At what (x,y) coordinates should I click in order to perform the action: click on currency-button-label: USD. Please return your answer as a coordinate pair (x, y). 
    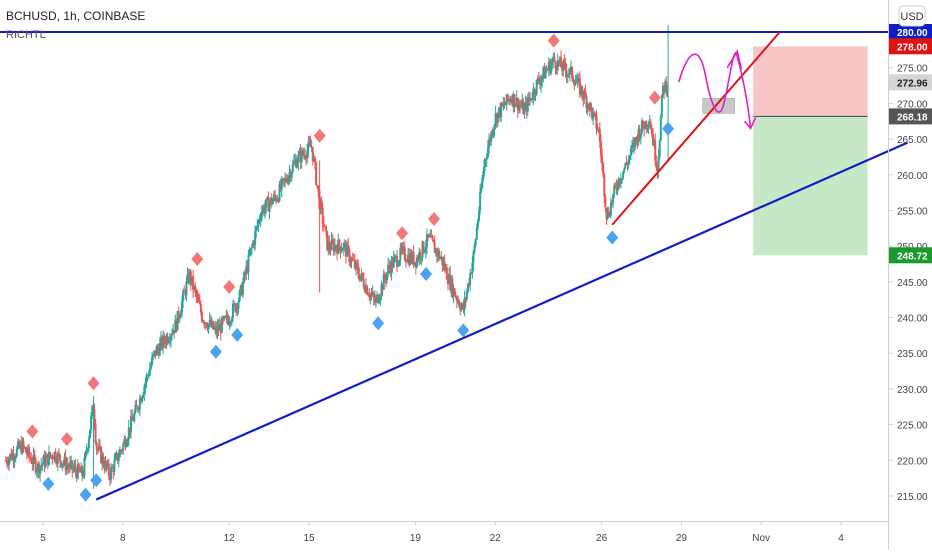
    Looking at the image, I should click on (911, 17).